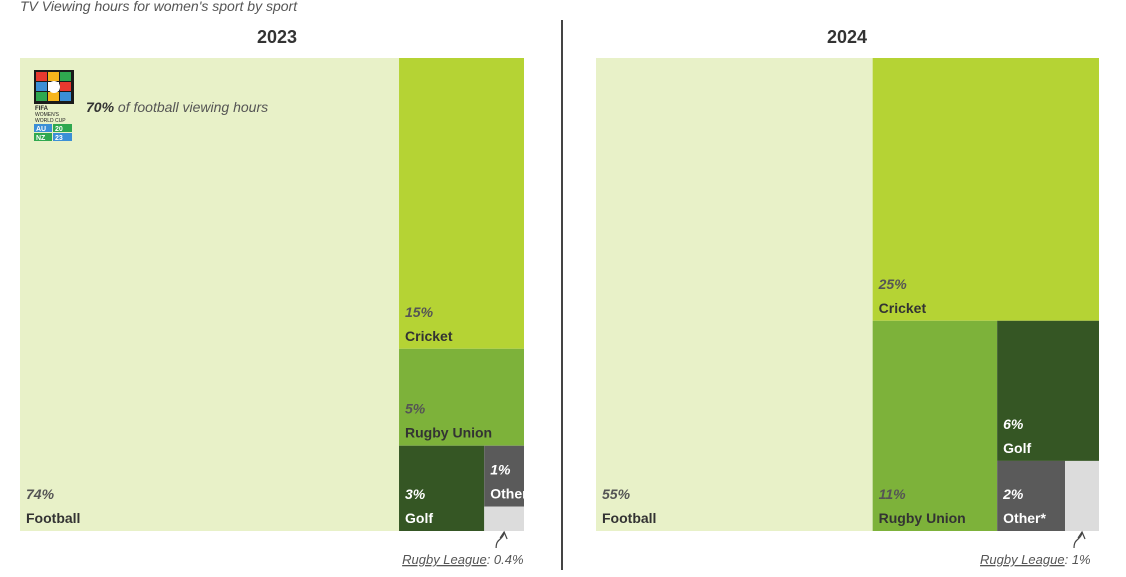 Image resolution: width=1126 pixels, height=577 pixels. I want to click on panel-title: 2024, so click(847, 37).